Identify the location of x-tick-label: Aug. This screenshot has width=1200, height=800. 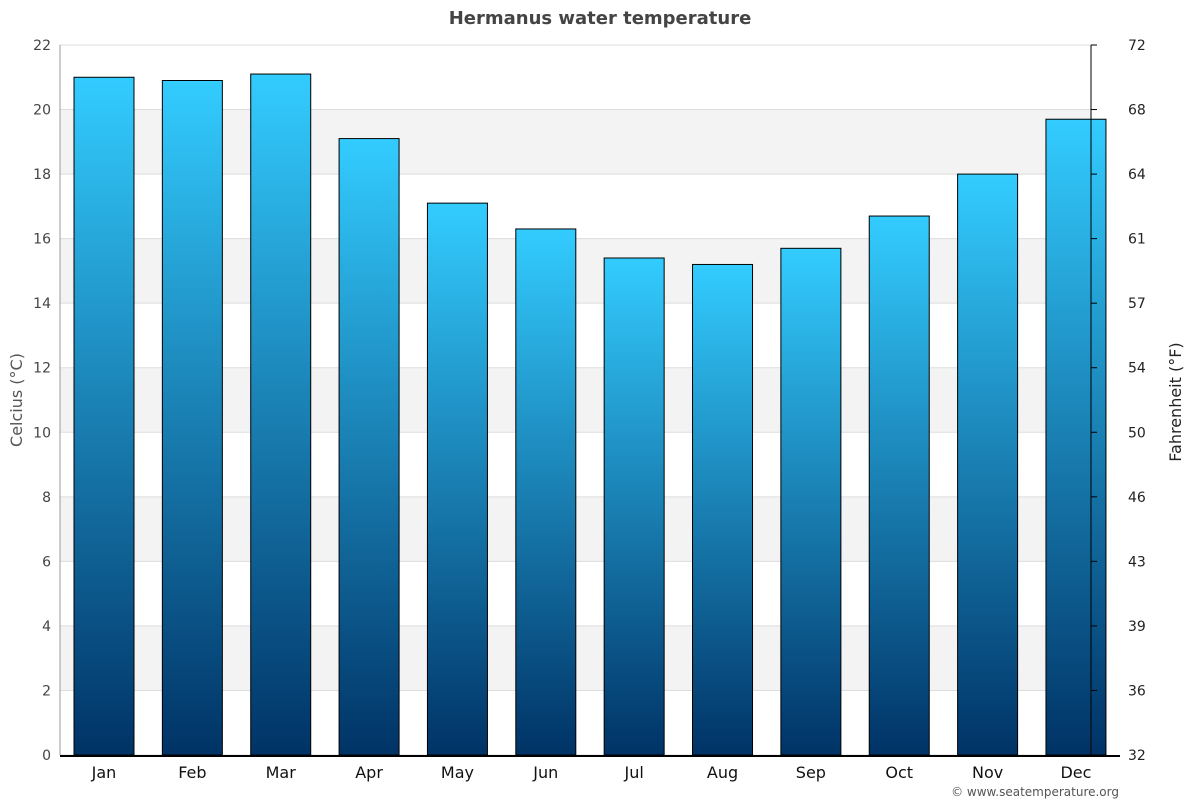
(722, 772).